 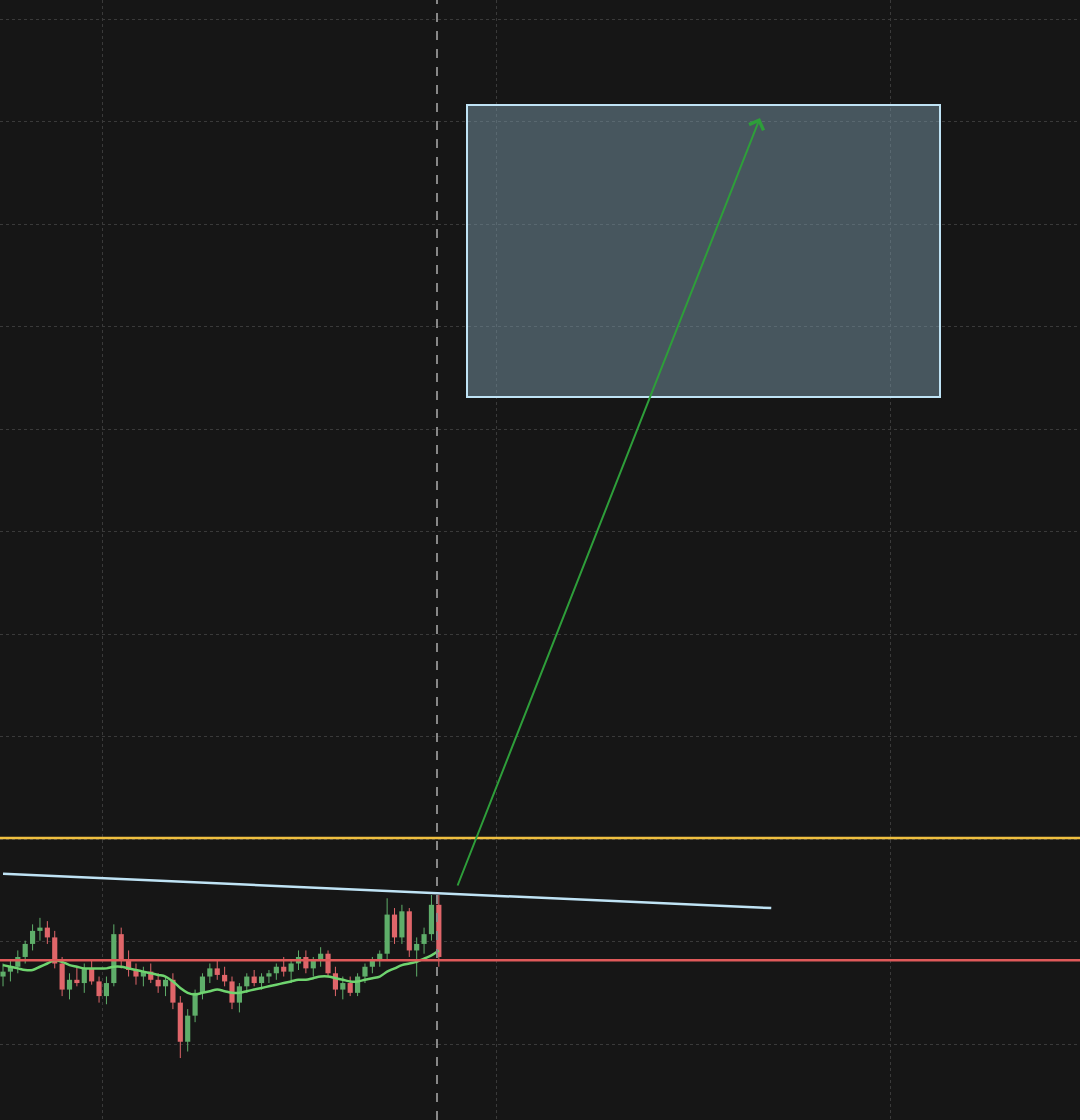 What do you see at coordinates (269, 976) in the screenshot?
I see `candlestick` at bounding box center [269, 976].